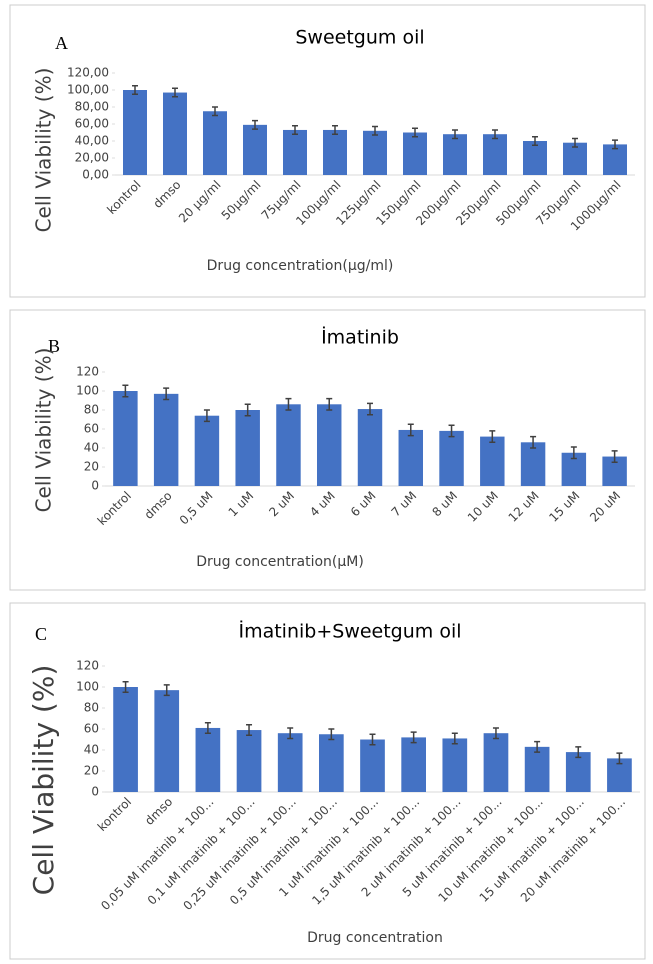 The height and width of the screenshot is (964, 653). Describe the element at coordinates (404, 504) in the screenshot. I see `x-tick-label: 7 uM` at that location.